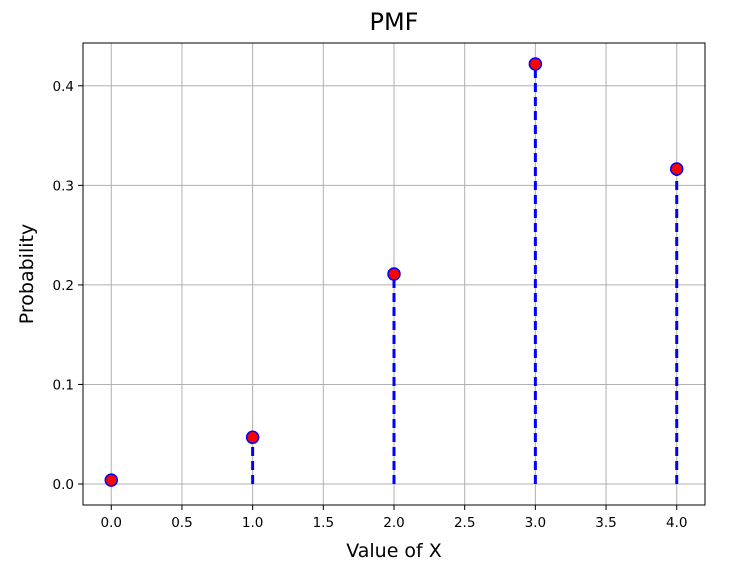  Describe the element at coordinates (394, 22) in the screenshot. I see `chart-title: PMF` at that location.